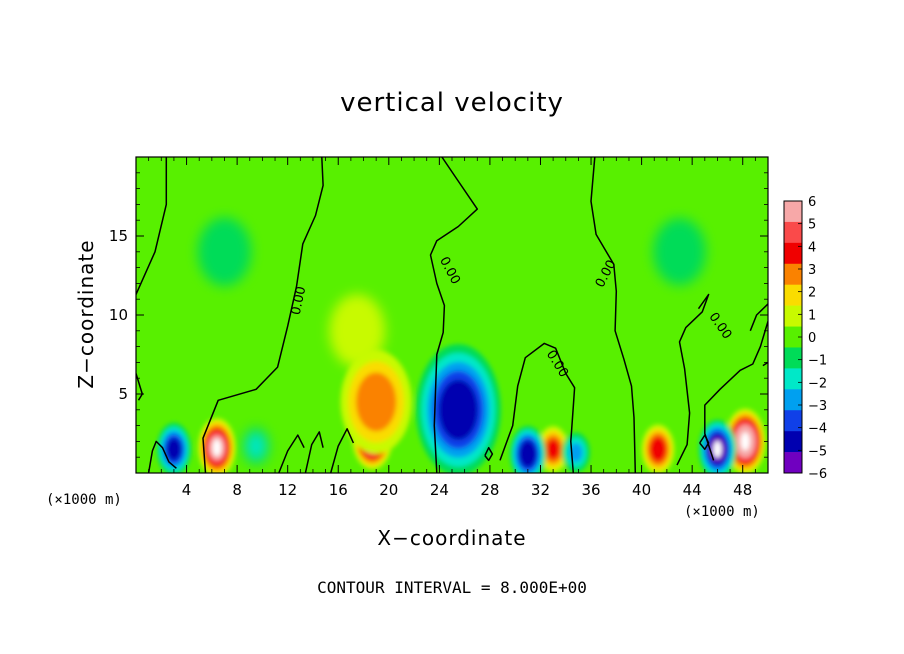  I want to click on x-tick-label-24: 24, so click(439, 490).